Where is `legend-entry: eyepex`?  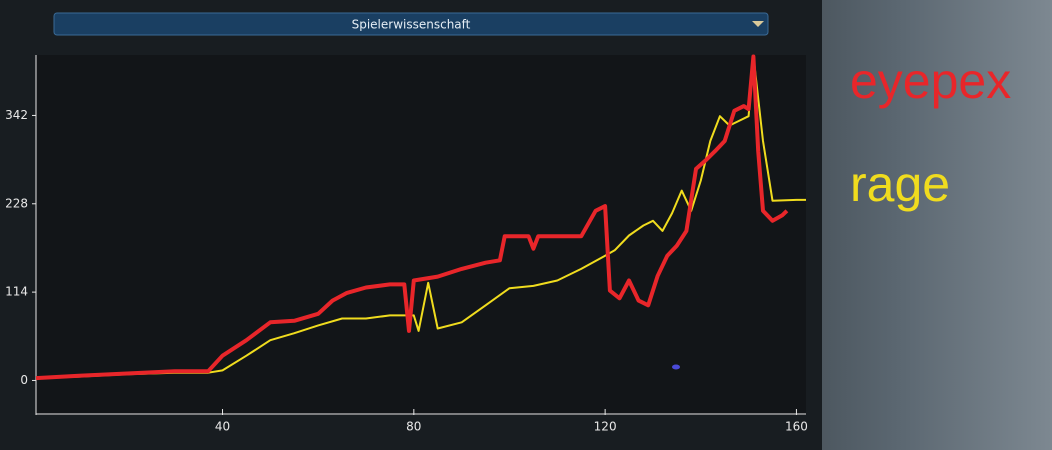
legend-entry: eyepex is located at coordinates (930, 81).